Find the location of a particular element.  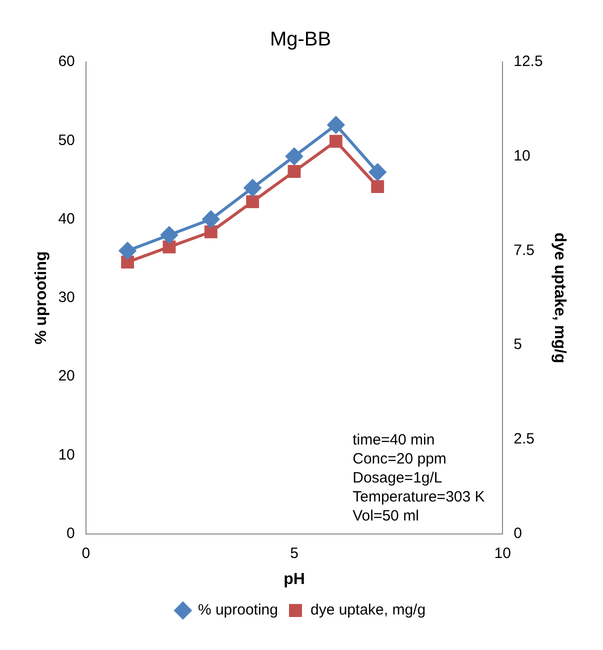

y-tick-label: 50 is located at coordinates (66, 140).